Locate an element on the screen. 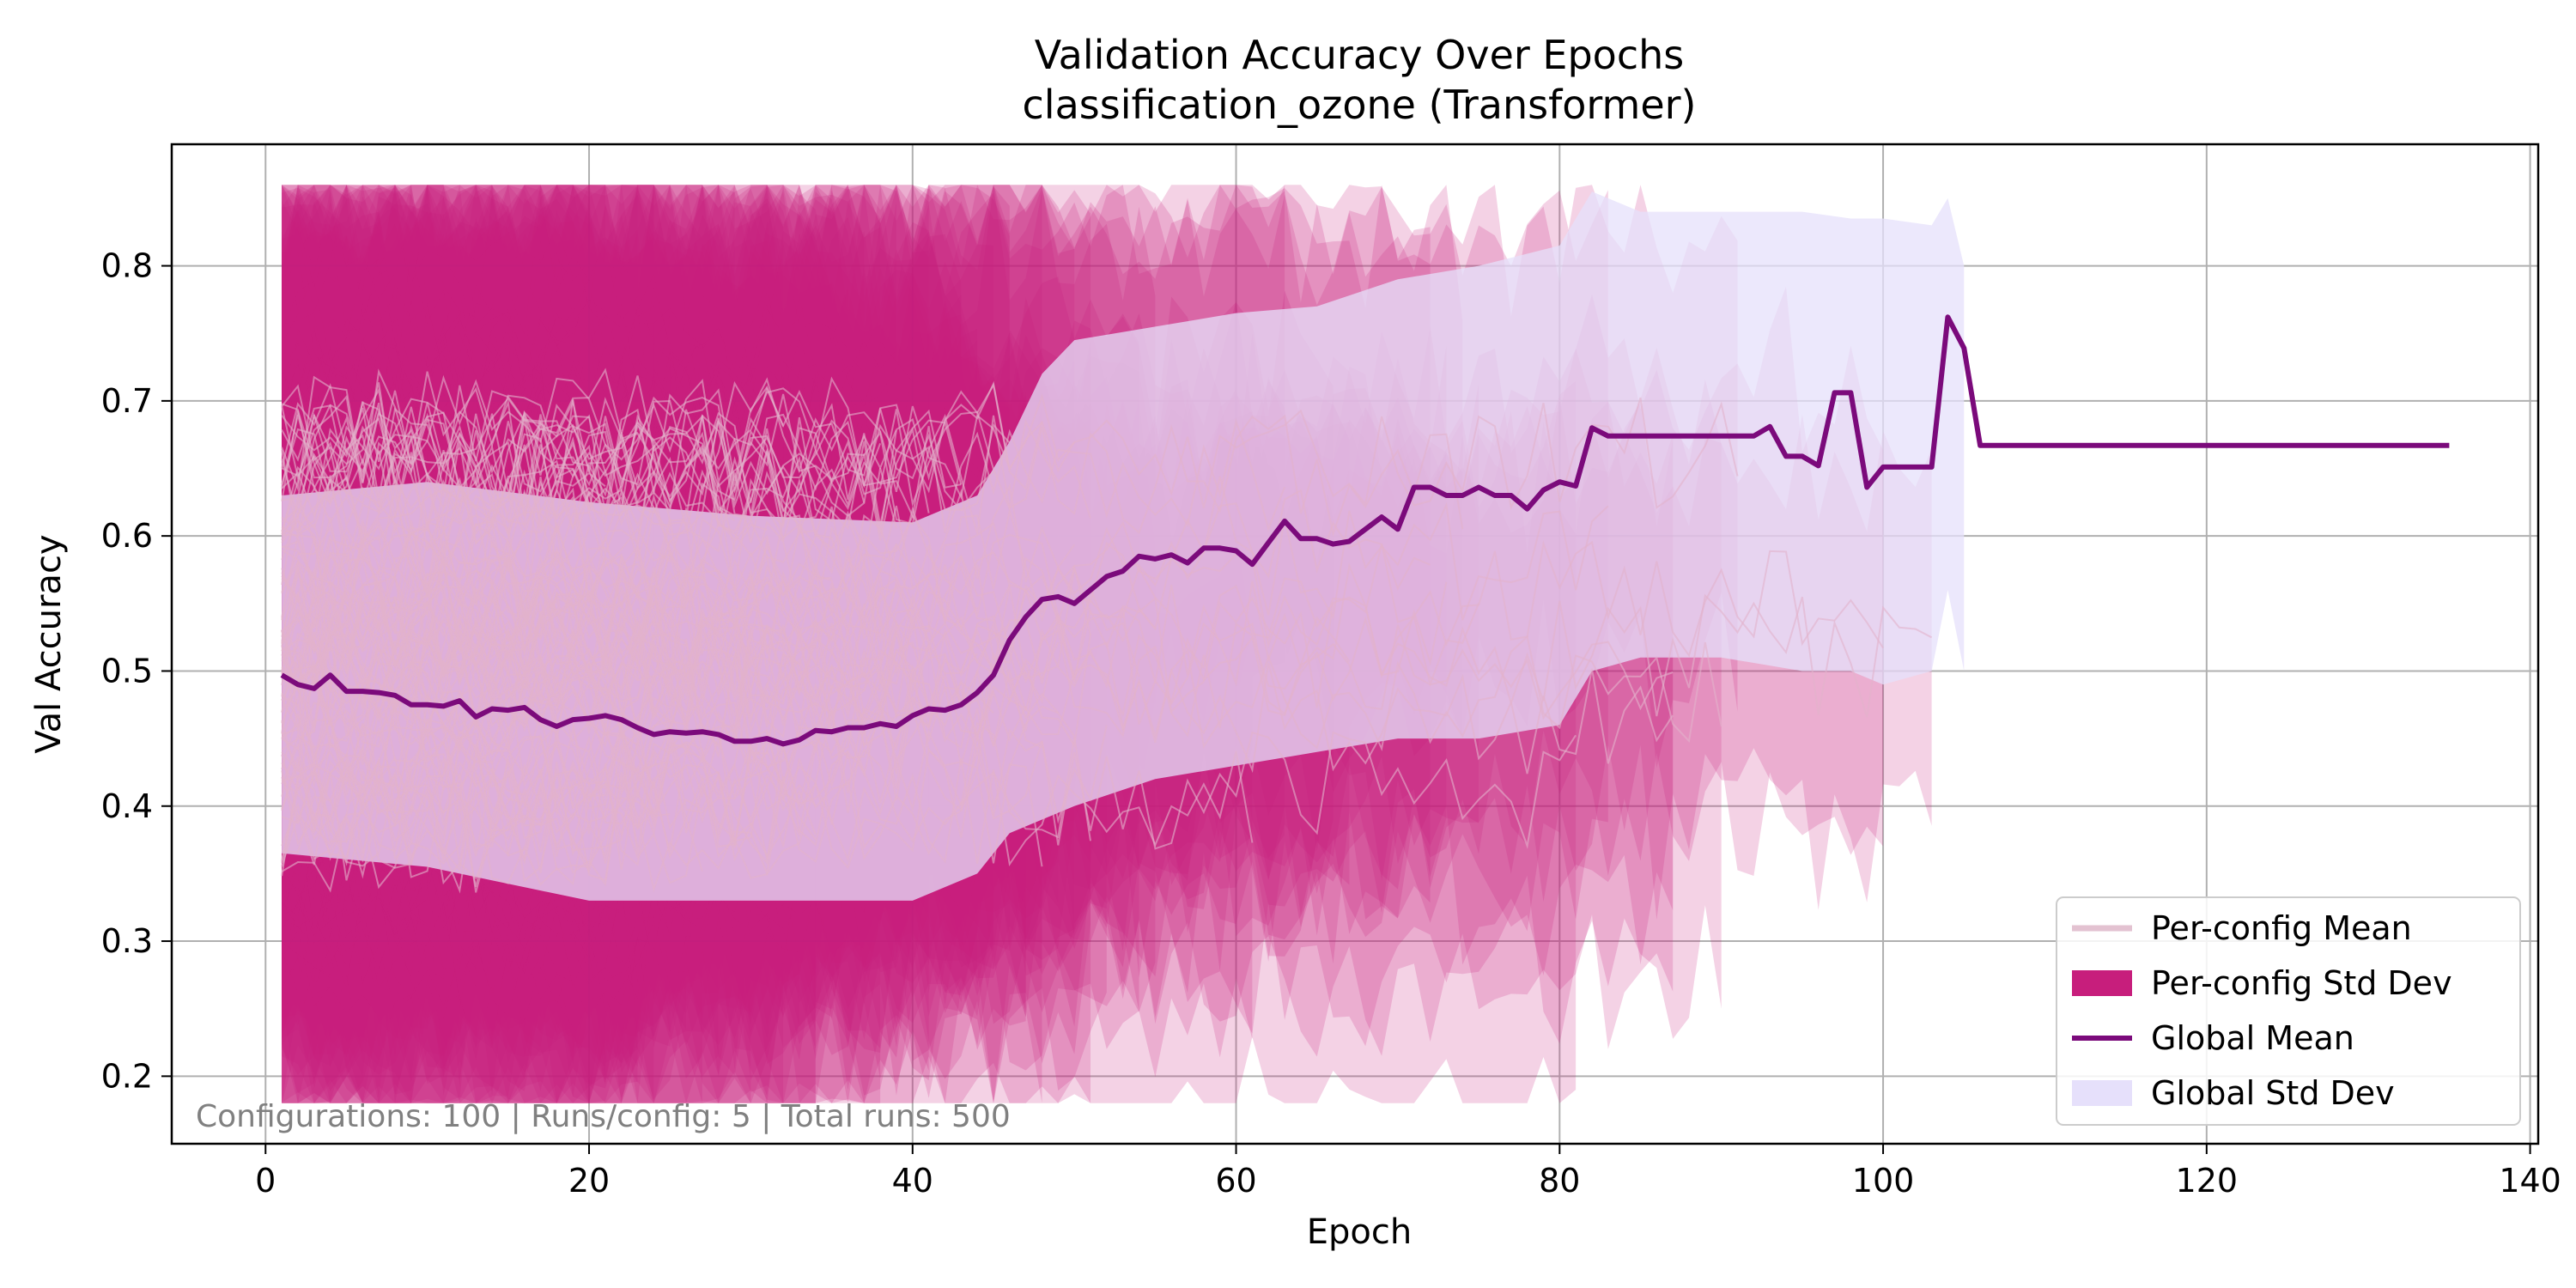 The width and height of the screenshot is (2576, 1288). y-tick-label: 0.5 is located at coordinates (127, 671).